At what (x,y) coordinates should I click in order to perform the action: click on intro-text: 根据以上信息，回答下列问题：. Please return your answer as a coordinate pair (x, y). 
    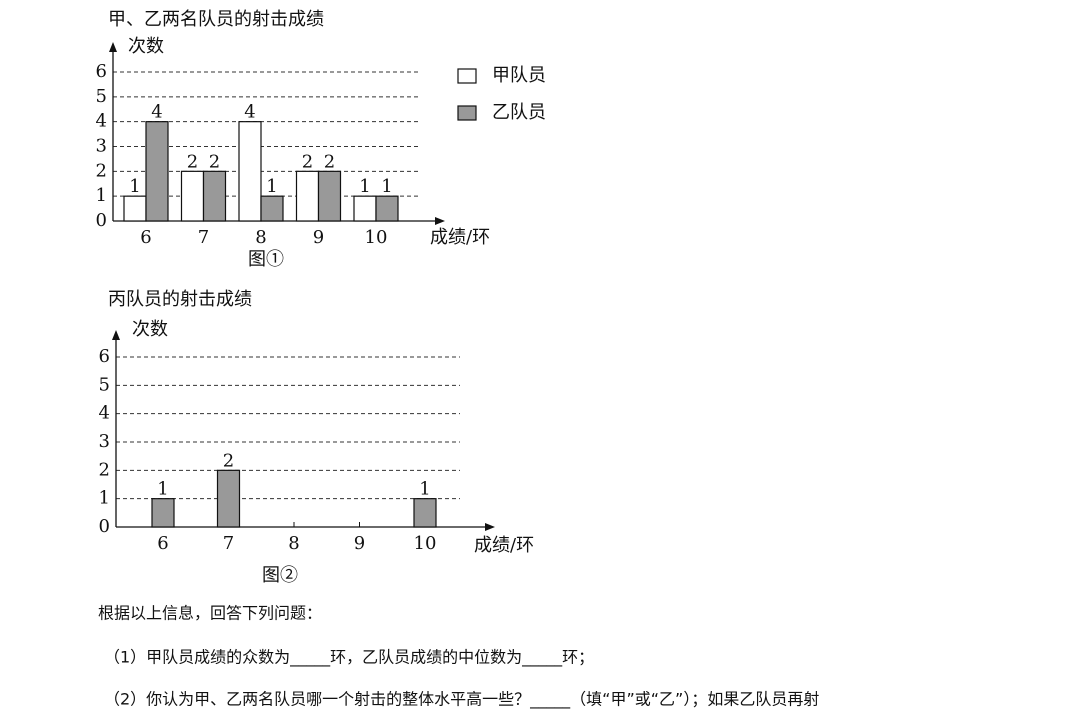
    Looking at the image, I should click on (210, 613).